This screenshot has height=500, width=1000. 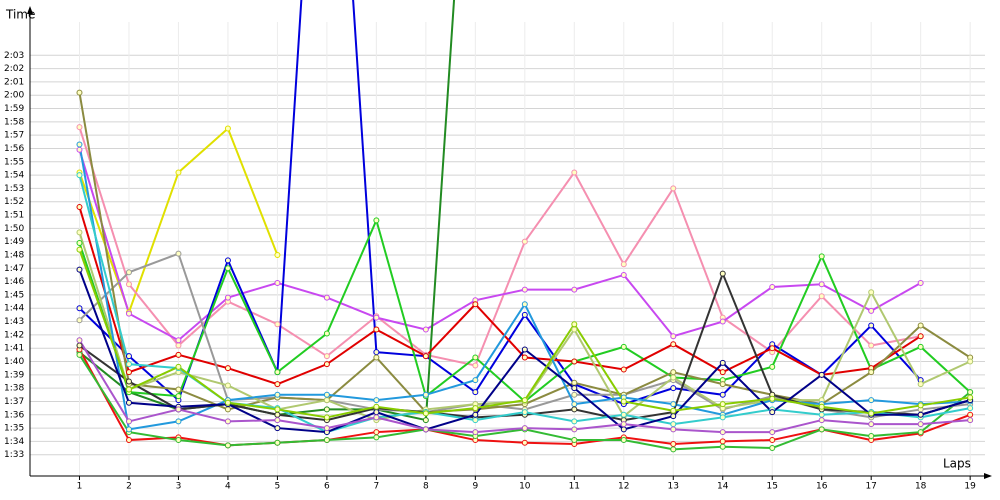 I want to click on y-tick-label: 1:49, so click(x=14, y=242).